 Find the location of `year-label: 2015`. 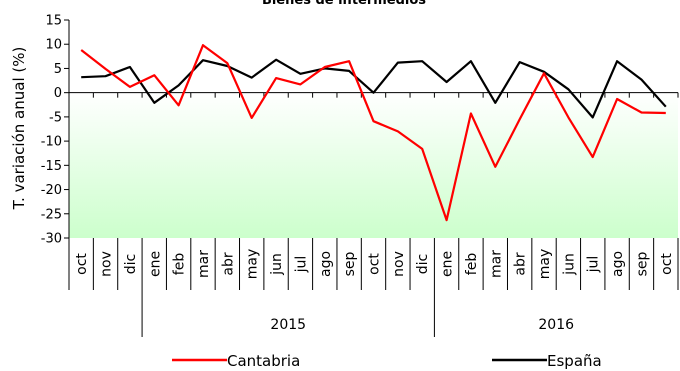

year-label: 2015 is located at coordinates (288, 325).